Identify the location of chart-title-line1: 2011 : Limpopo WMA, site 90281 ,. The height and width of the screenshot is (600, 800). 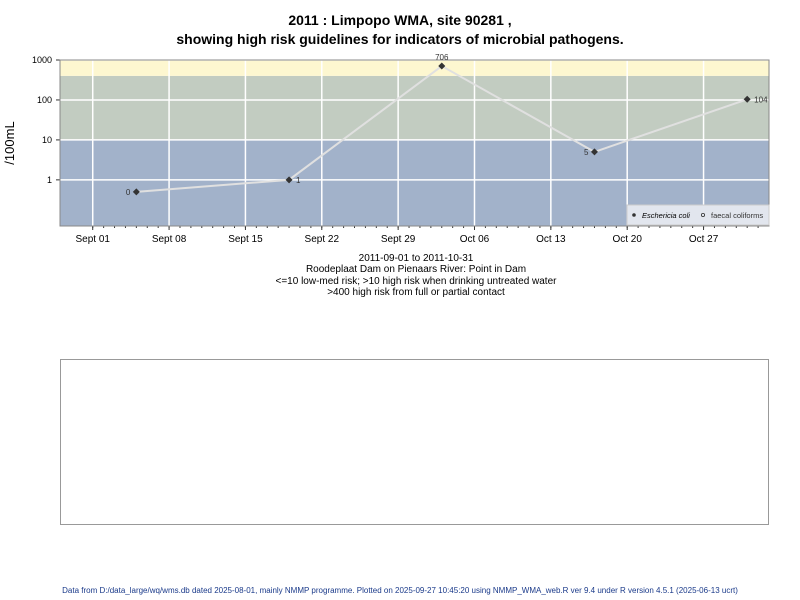
(400, 20).